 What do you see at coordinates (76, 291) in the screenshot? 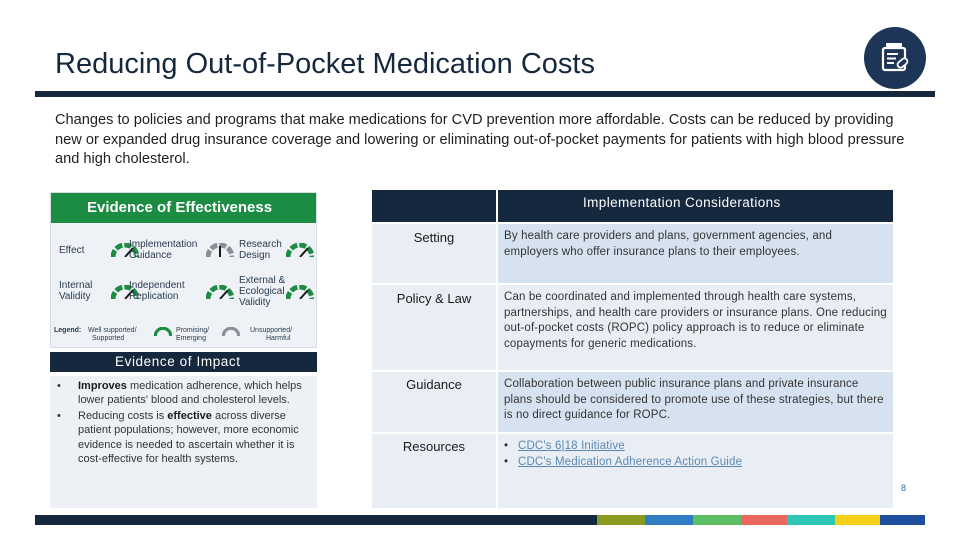
I see `label-internal-validity: Internal Validity` at bounding box center [76, 291].